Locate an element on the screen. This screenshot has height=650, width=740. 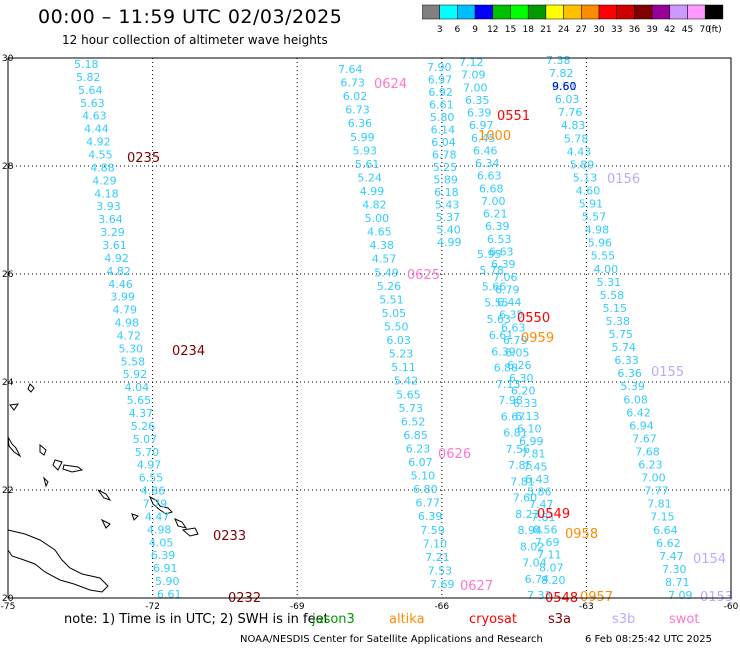
wave-height-value: 5.90 is located at coordinates (167, 581).